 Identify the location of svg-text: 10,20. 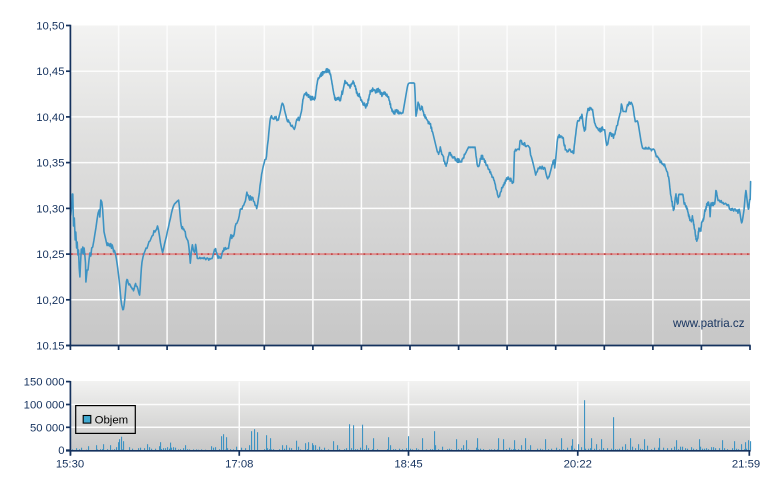
(50, 301).